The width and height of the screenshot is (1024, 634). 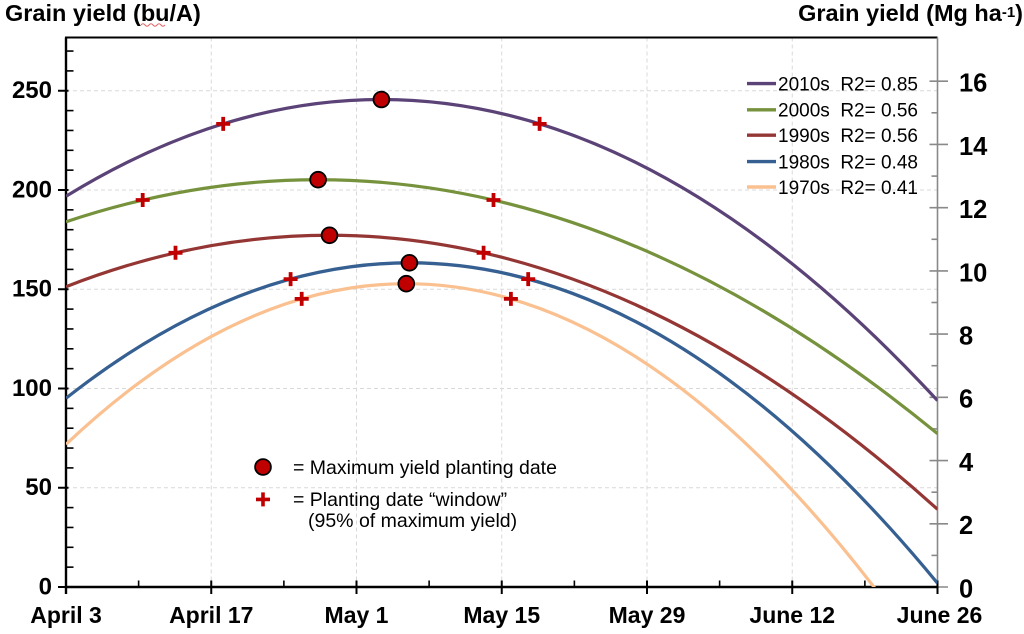 I want to click on svg-text: 8, so click(x=966, y=337).